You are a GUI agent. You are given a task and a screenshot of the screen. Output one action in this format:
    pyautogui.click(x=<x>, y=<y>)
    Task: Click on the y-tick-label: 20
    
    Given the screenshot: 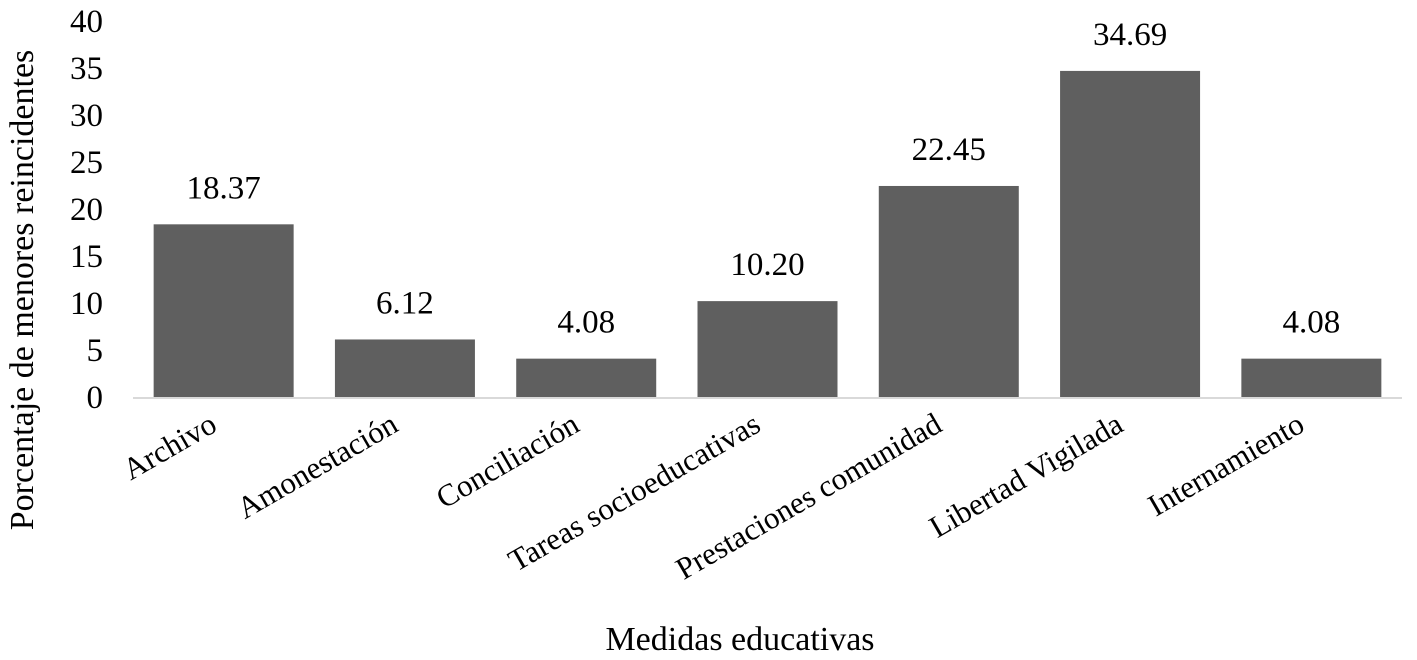 What is the action you would take?
    pyautogui.click(x=86, y=210)
    